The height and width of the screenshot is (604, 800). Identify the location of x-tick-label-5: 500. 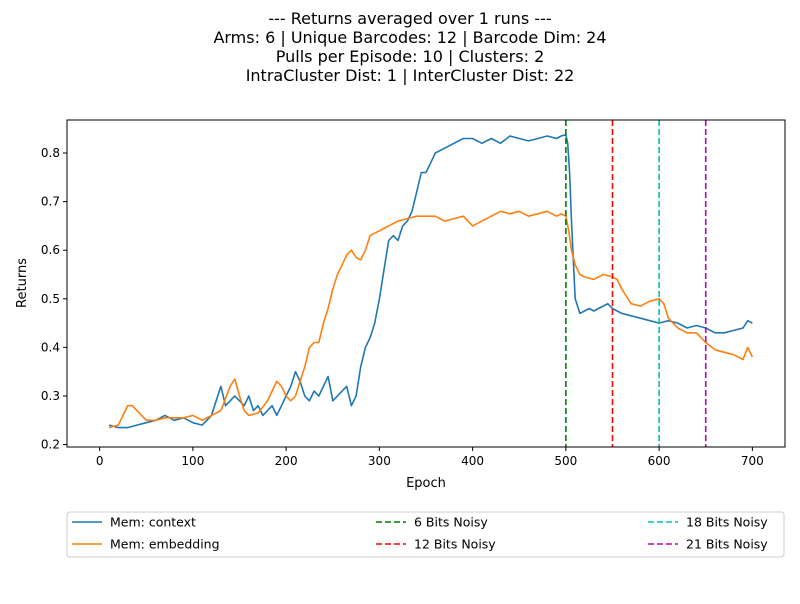
(565, 461).